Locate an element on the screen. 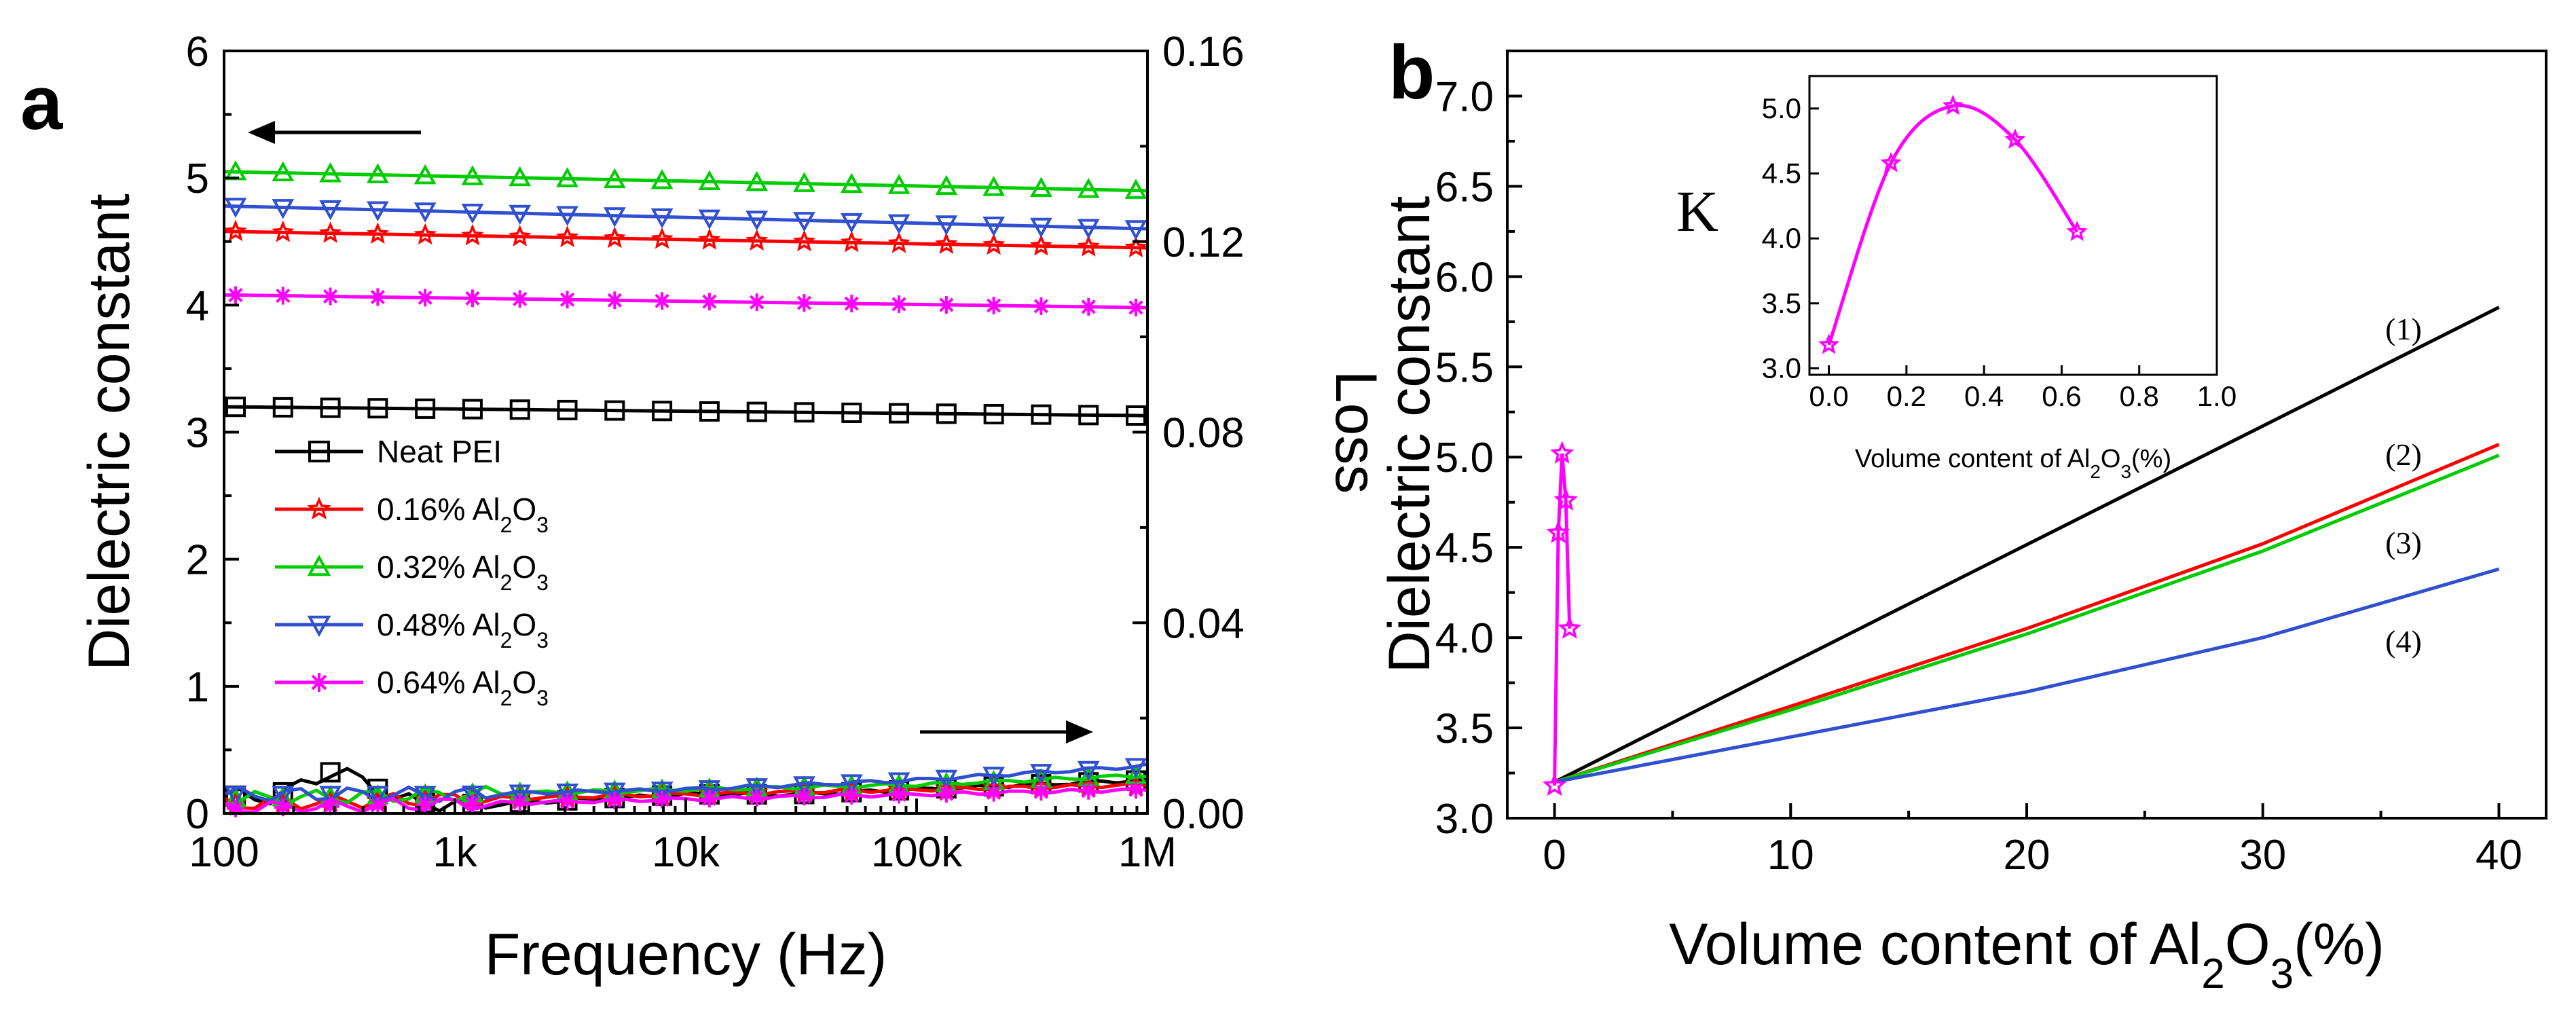 The width and height of the screenshot is (2576, 1011). inset-y-tick-label: 3.0 is located at coordinates (1781, 368).